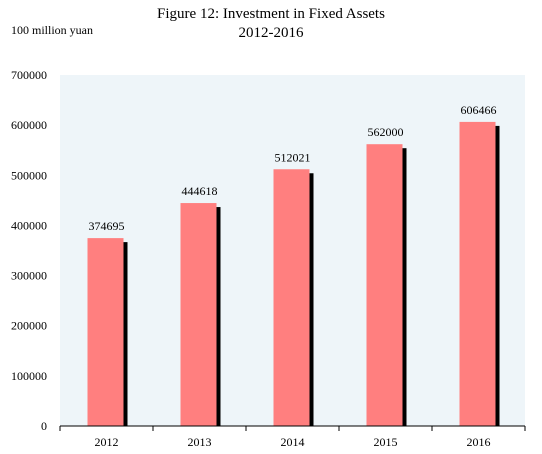  Describe the element at coordinates (200, 191) in the screenshot. I see `data-label-2013: 444618` at that location.